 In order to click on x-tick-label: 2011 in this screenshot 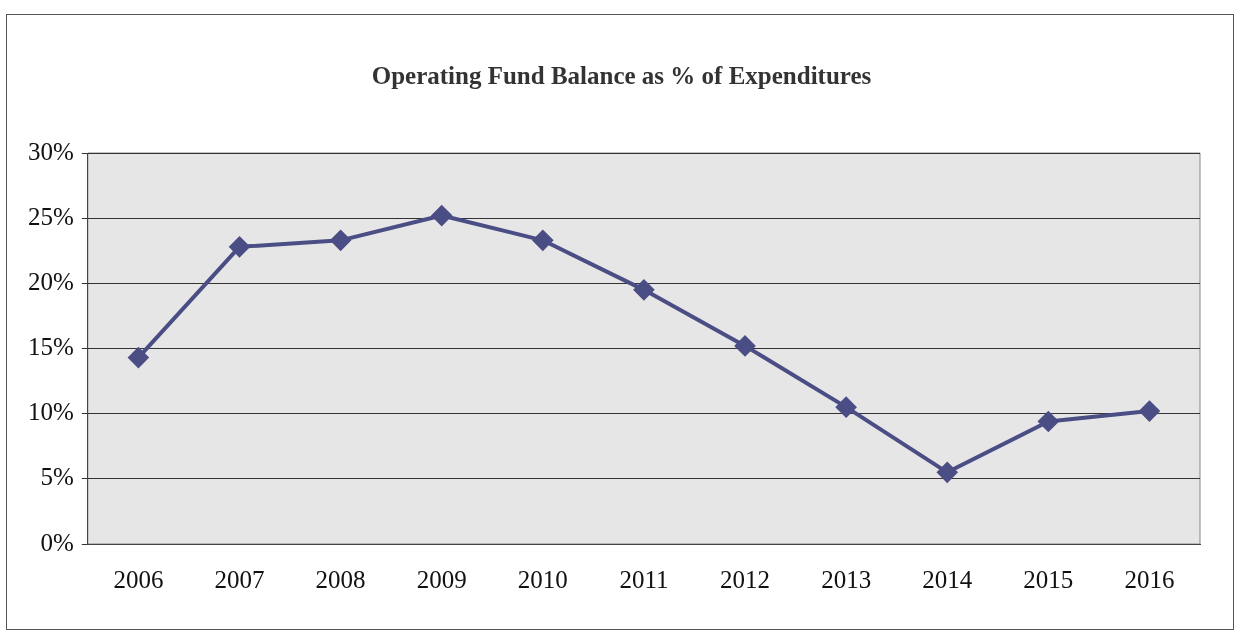, I will do `click(644, 579)`.